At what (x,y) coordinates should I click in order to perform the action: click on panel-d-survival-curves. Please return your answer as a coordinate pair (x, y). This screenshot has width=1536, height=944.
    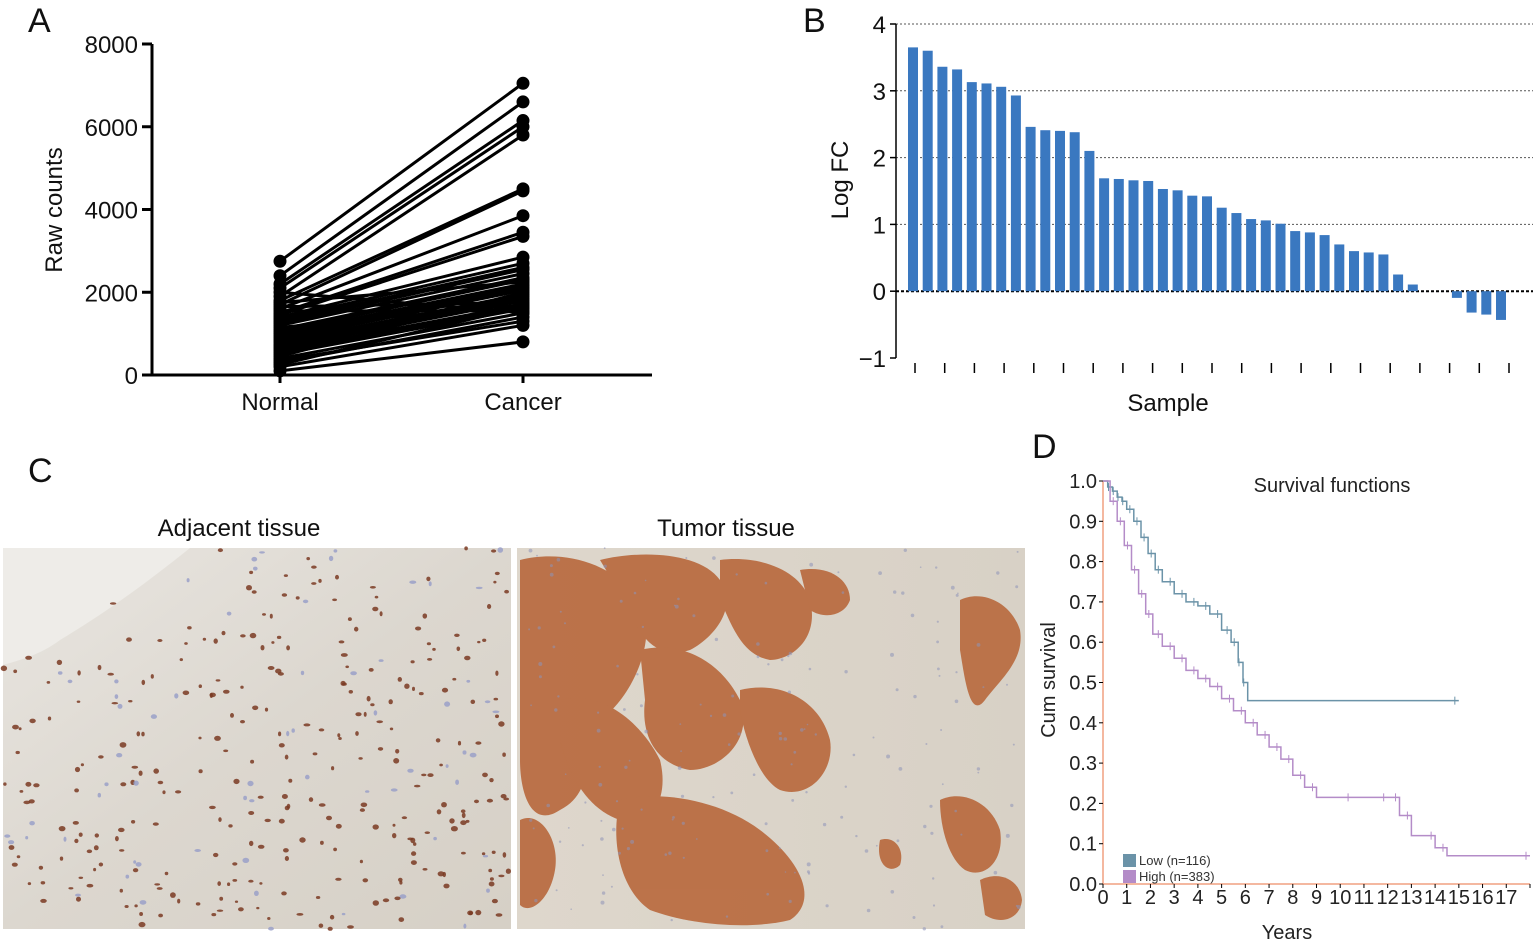
    Looking at the image, I should click on (1316, 670).